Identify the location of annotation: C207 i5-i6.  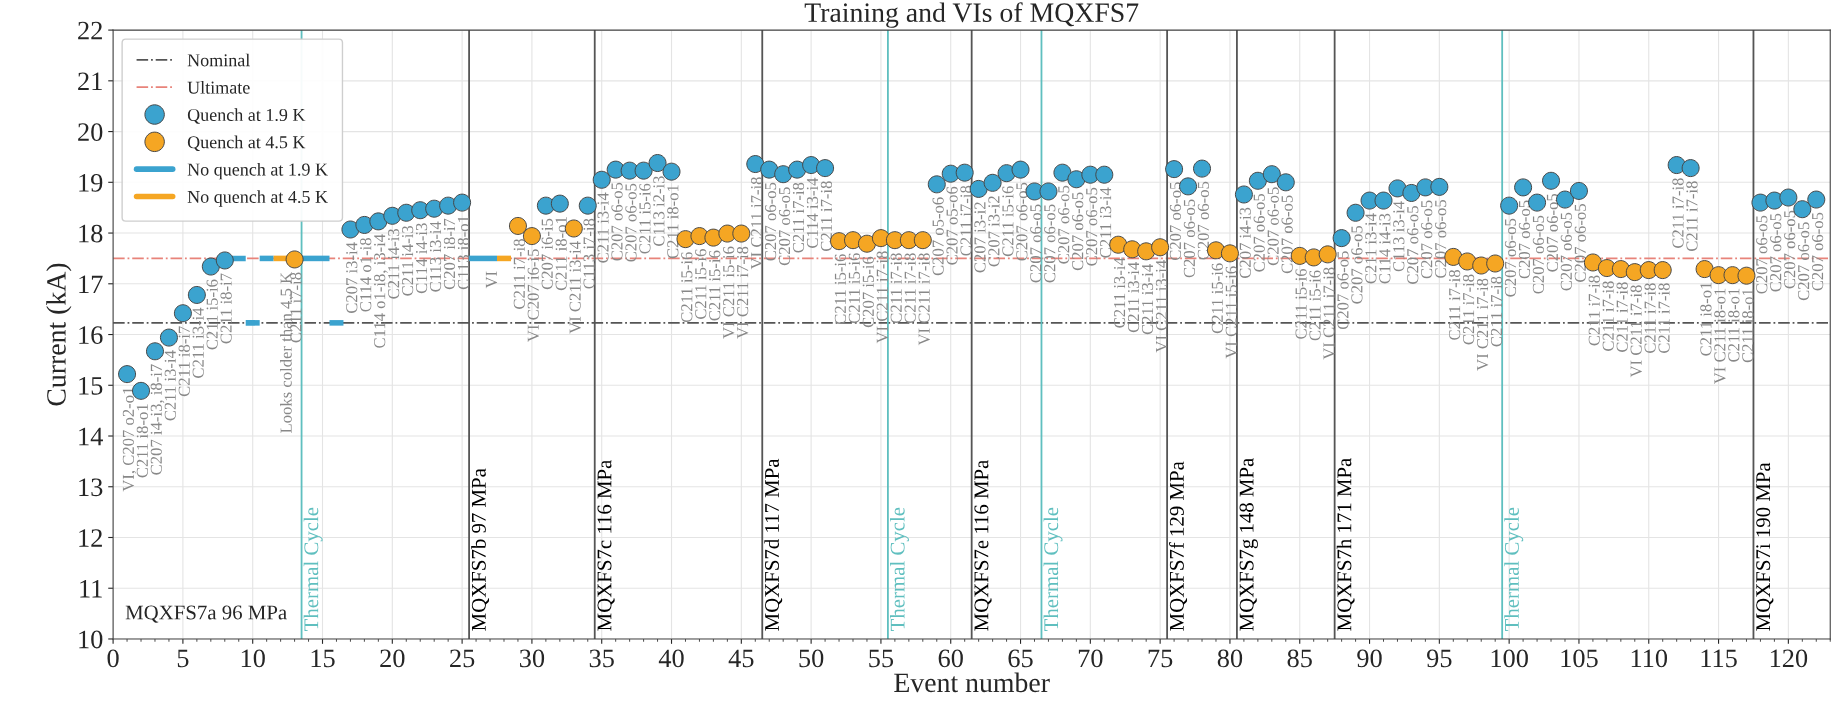
(868, 292).